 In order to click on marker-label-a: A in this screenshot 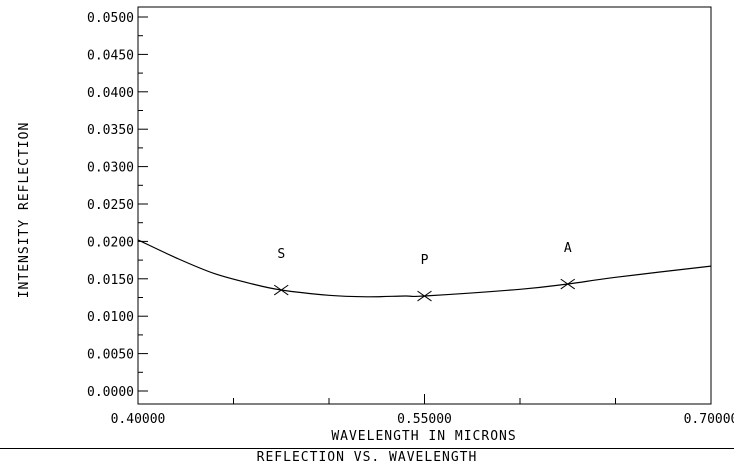, I will do `click(568, 248)`.